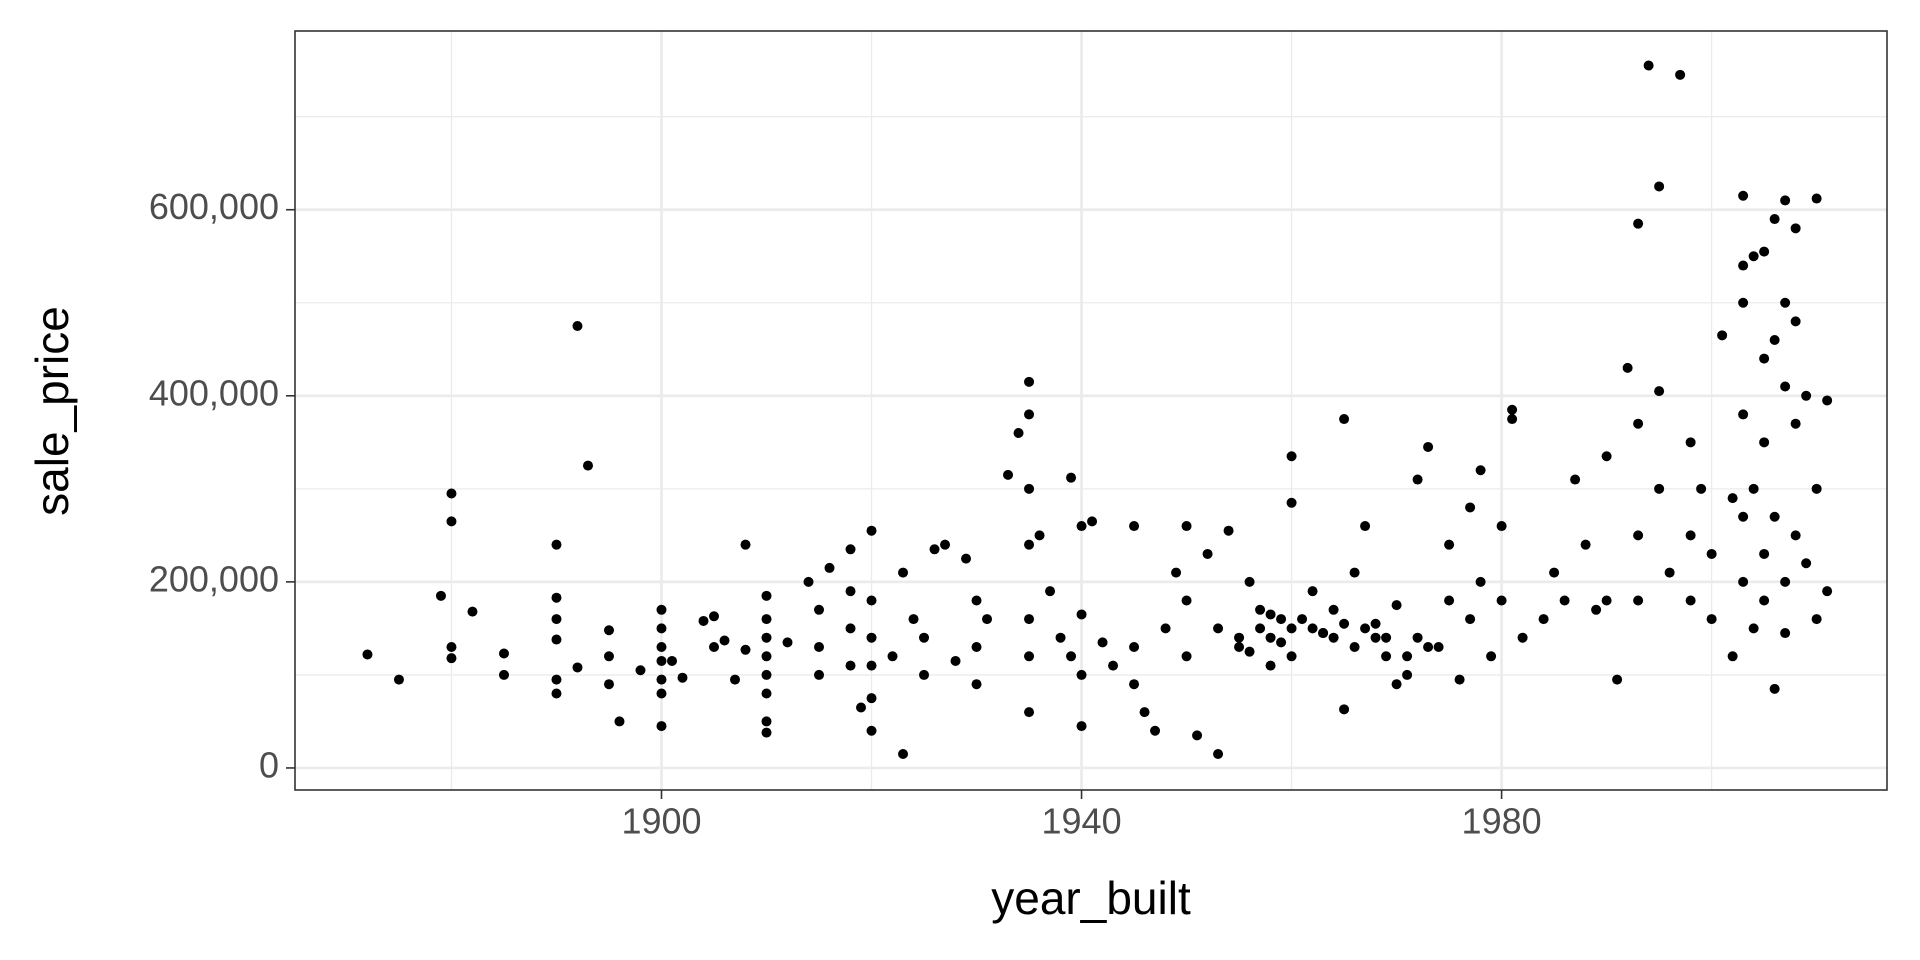 The height and width of the screenshot is (960, 1920). What do you see at coordinates (214, 206) in the screenshot?
I see `y-tick-label: 600,000` at bounding box center [214, 206].